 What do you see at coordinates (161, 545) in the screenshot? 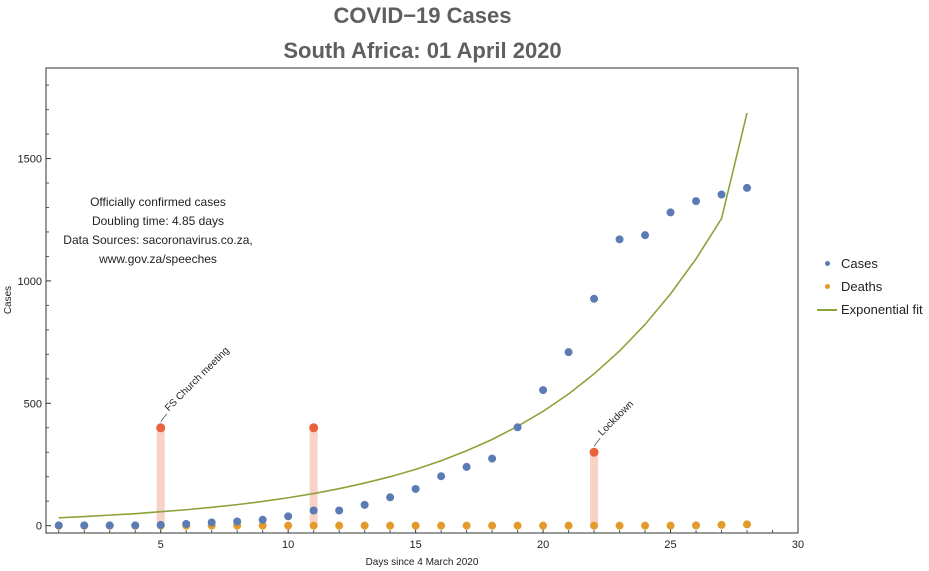
I see `x-tick-label: 5` at bounding box center [161, 545].